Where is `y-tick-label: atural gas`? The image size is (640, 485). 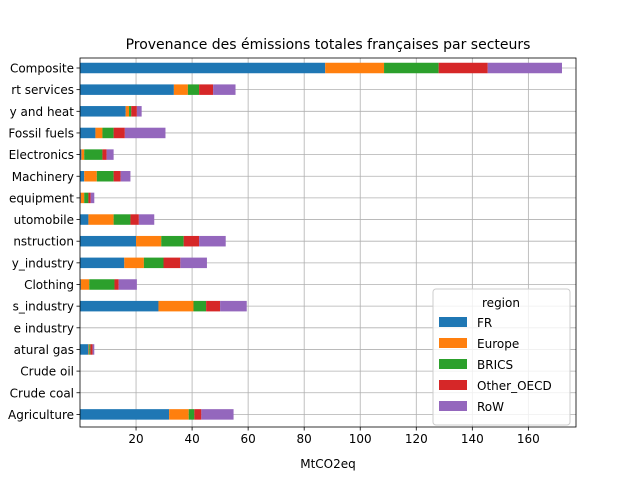 y-tick-label: atural gas is located at coordinates (44, 350).